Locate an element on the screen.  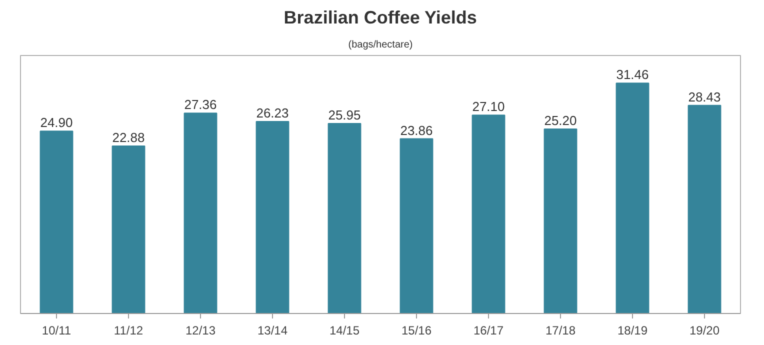
data-label: 23.86 is located at coordinates (416, 130).